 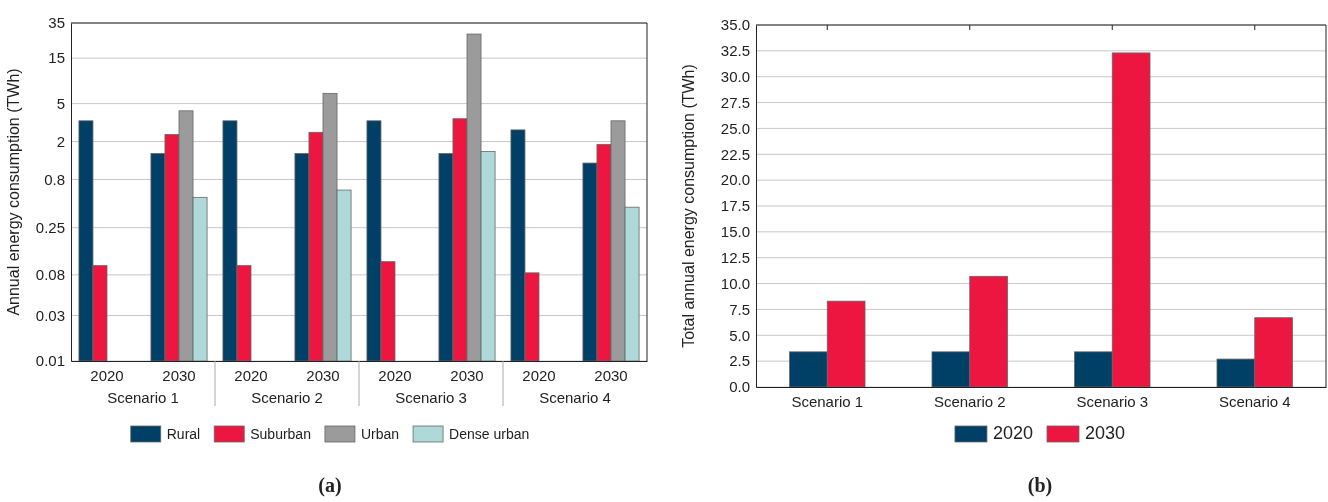 What do you see at coordinates (13, 192) in the screenshot?
I see `y-axis-title: Annual energy consumption (TWh)` at bounding box center [13, 192].